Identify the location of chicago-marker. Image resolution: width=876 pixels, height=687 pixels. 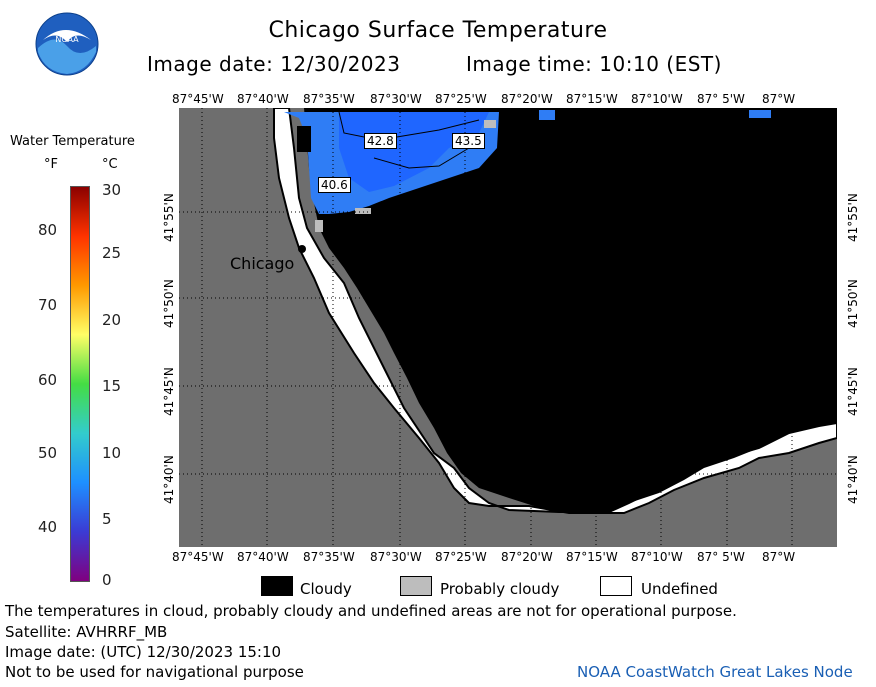
(302, 249).